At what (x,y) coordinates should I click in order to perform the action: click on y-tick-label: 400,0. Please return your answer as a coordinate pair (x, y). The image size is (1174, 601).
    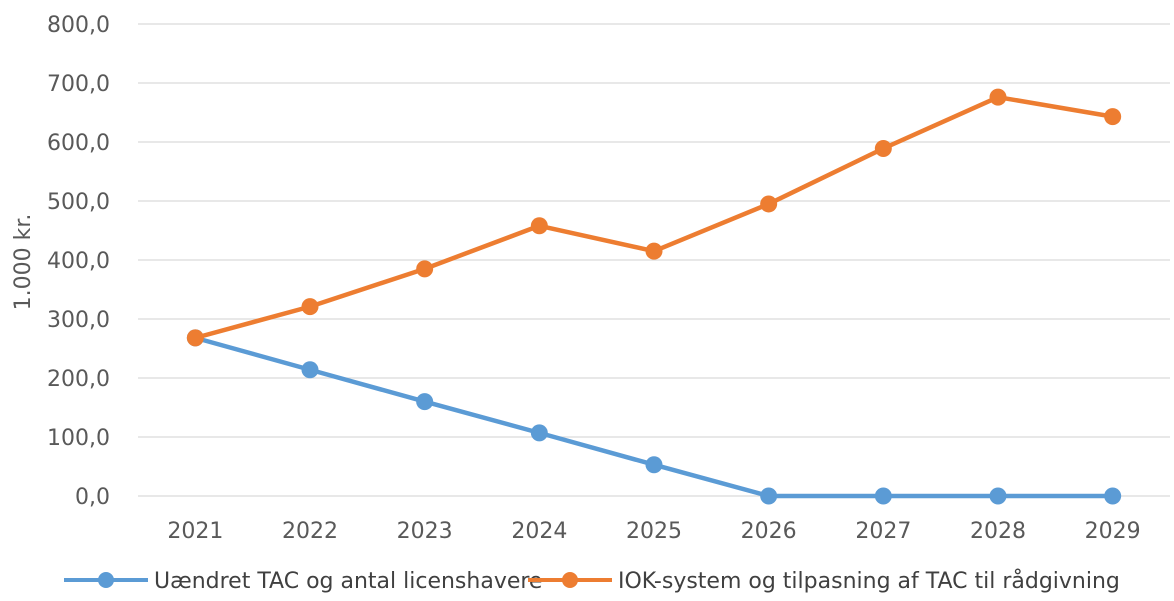
    Looking at the image, I should click on (78, 261).